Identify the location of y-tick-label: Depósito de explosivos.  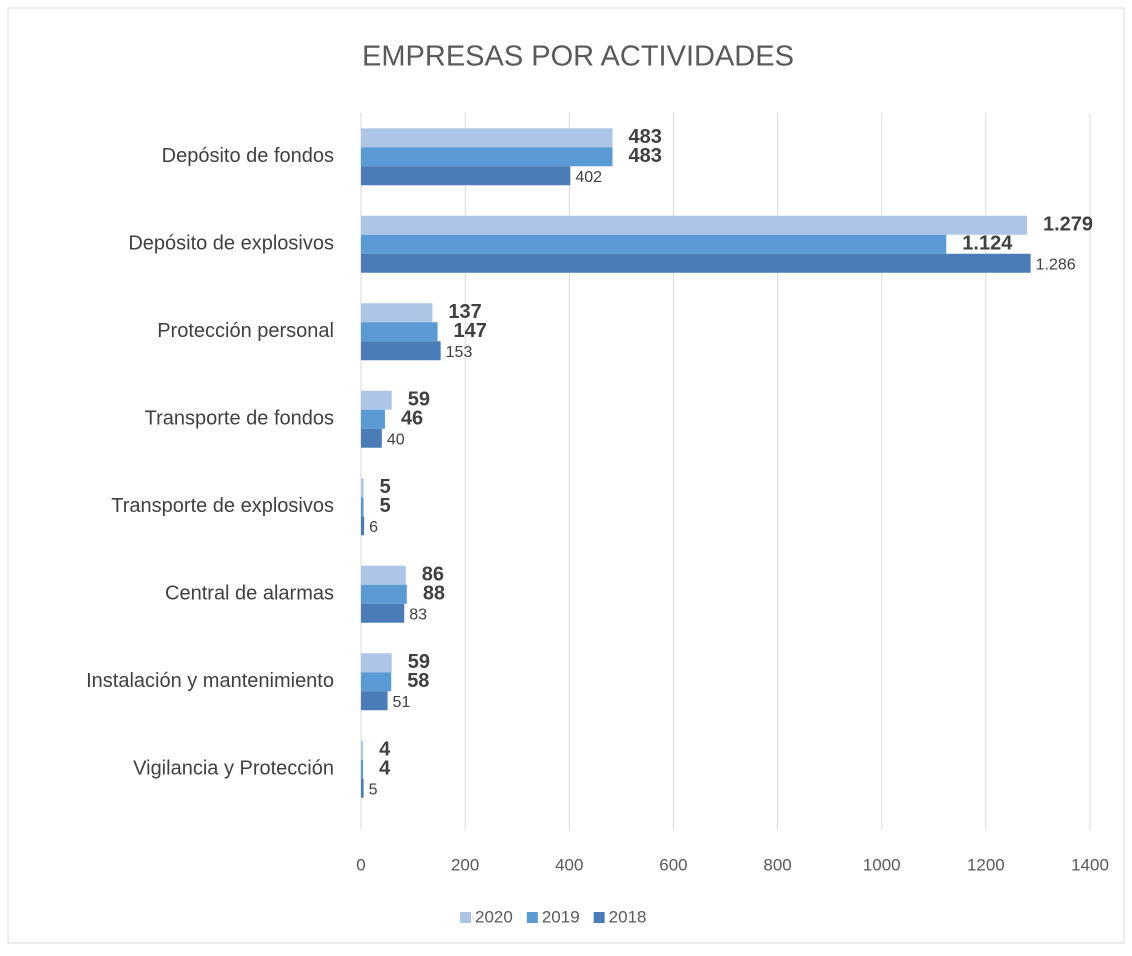
(231, 244).